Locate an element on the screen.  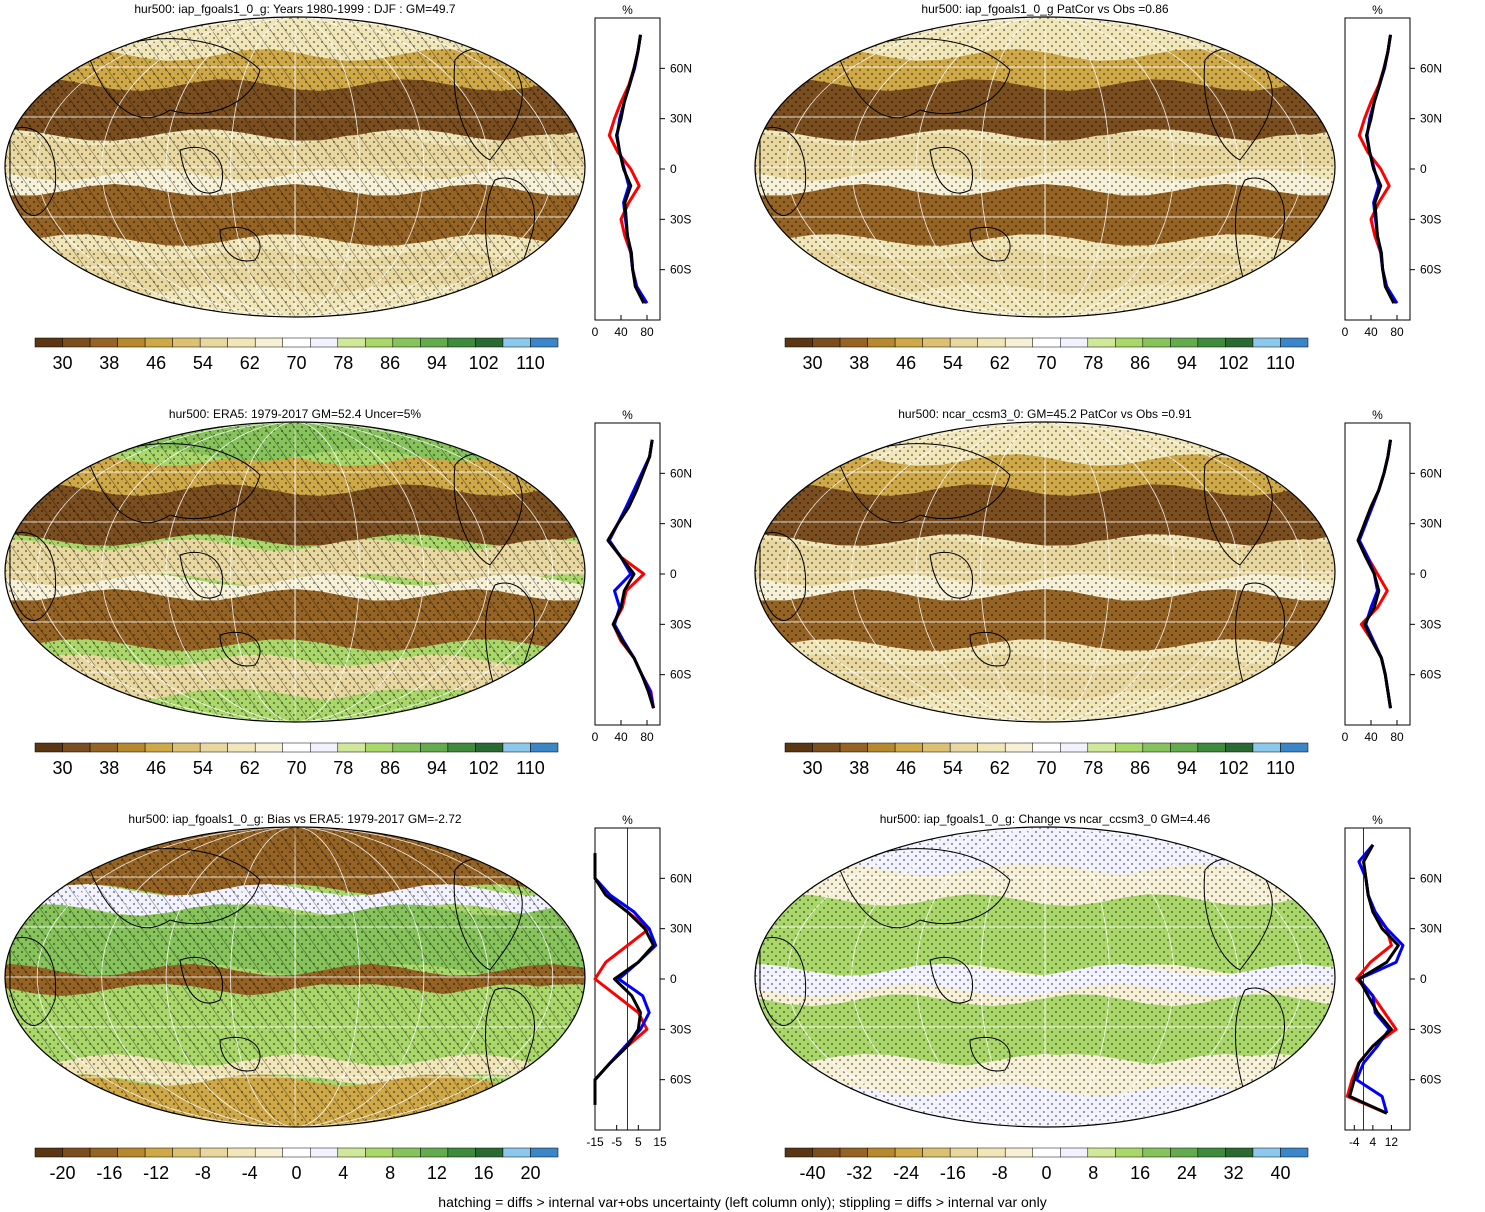
zonal-profile: % 60N 30N 0 30S 60S -15 -5 5 15 is located at coordinates (639, 981).